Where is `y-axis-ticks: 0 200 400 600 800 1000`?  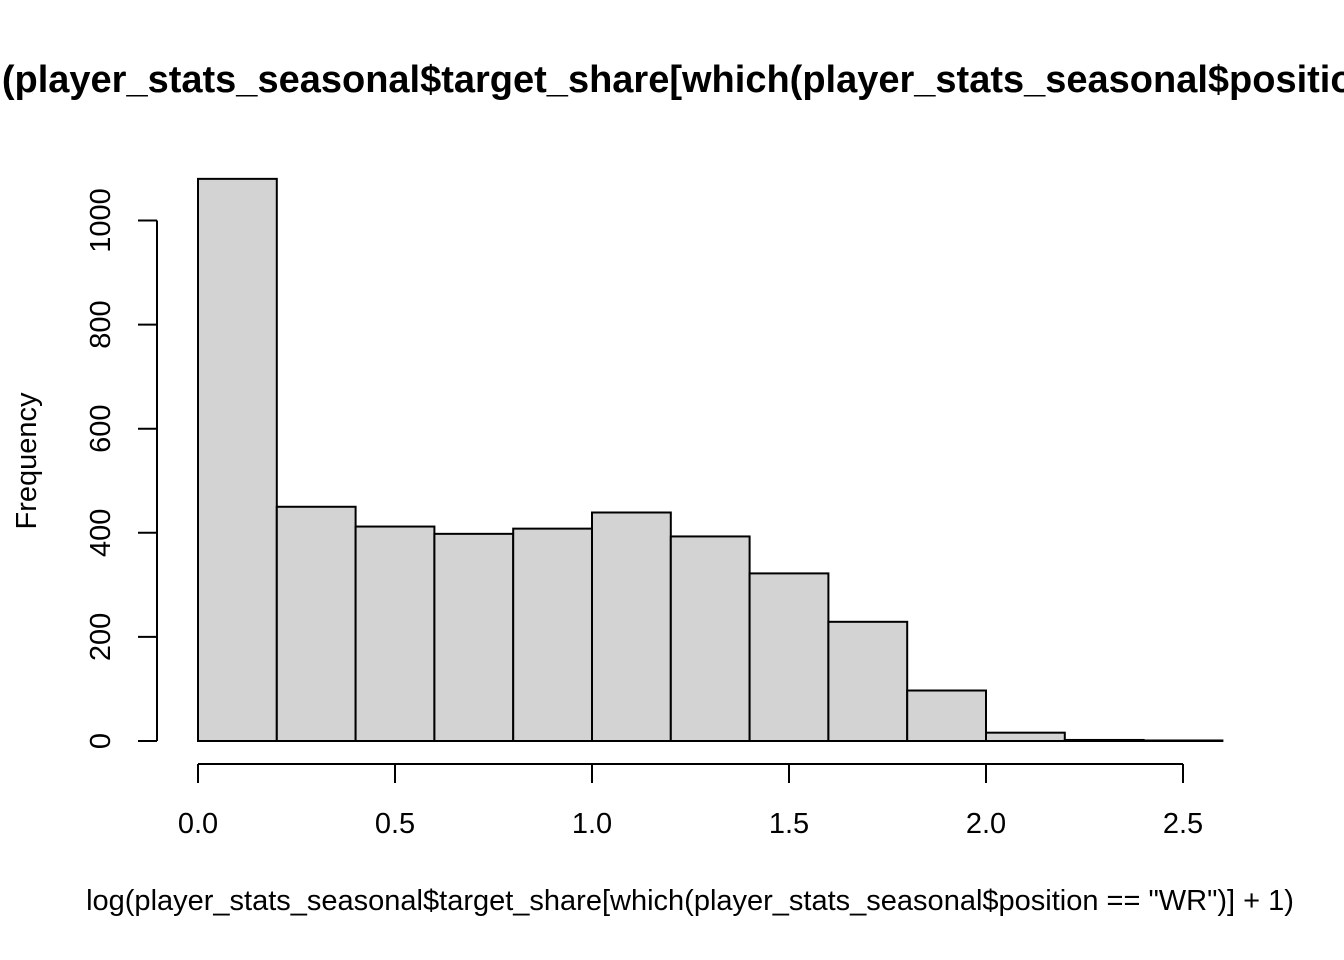 y-axis-ticks: 0 200 400 600 800 1000 is located at coordinates (121, 468).